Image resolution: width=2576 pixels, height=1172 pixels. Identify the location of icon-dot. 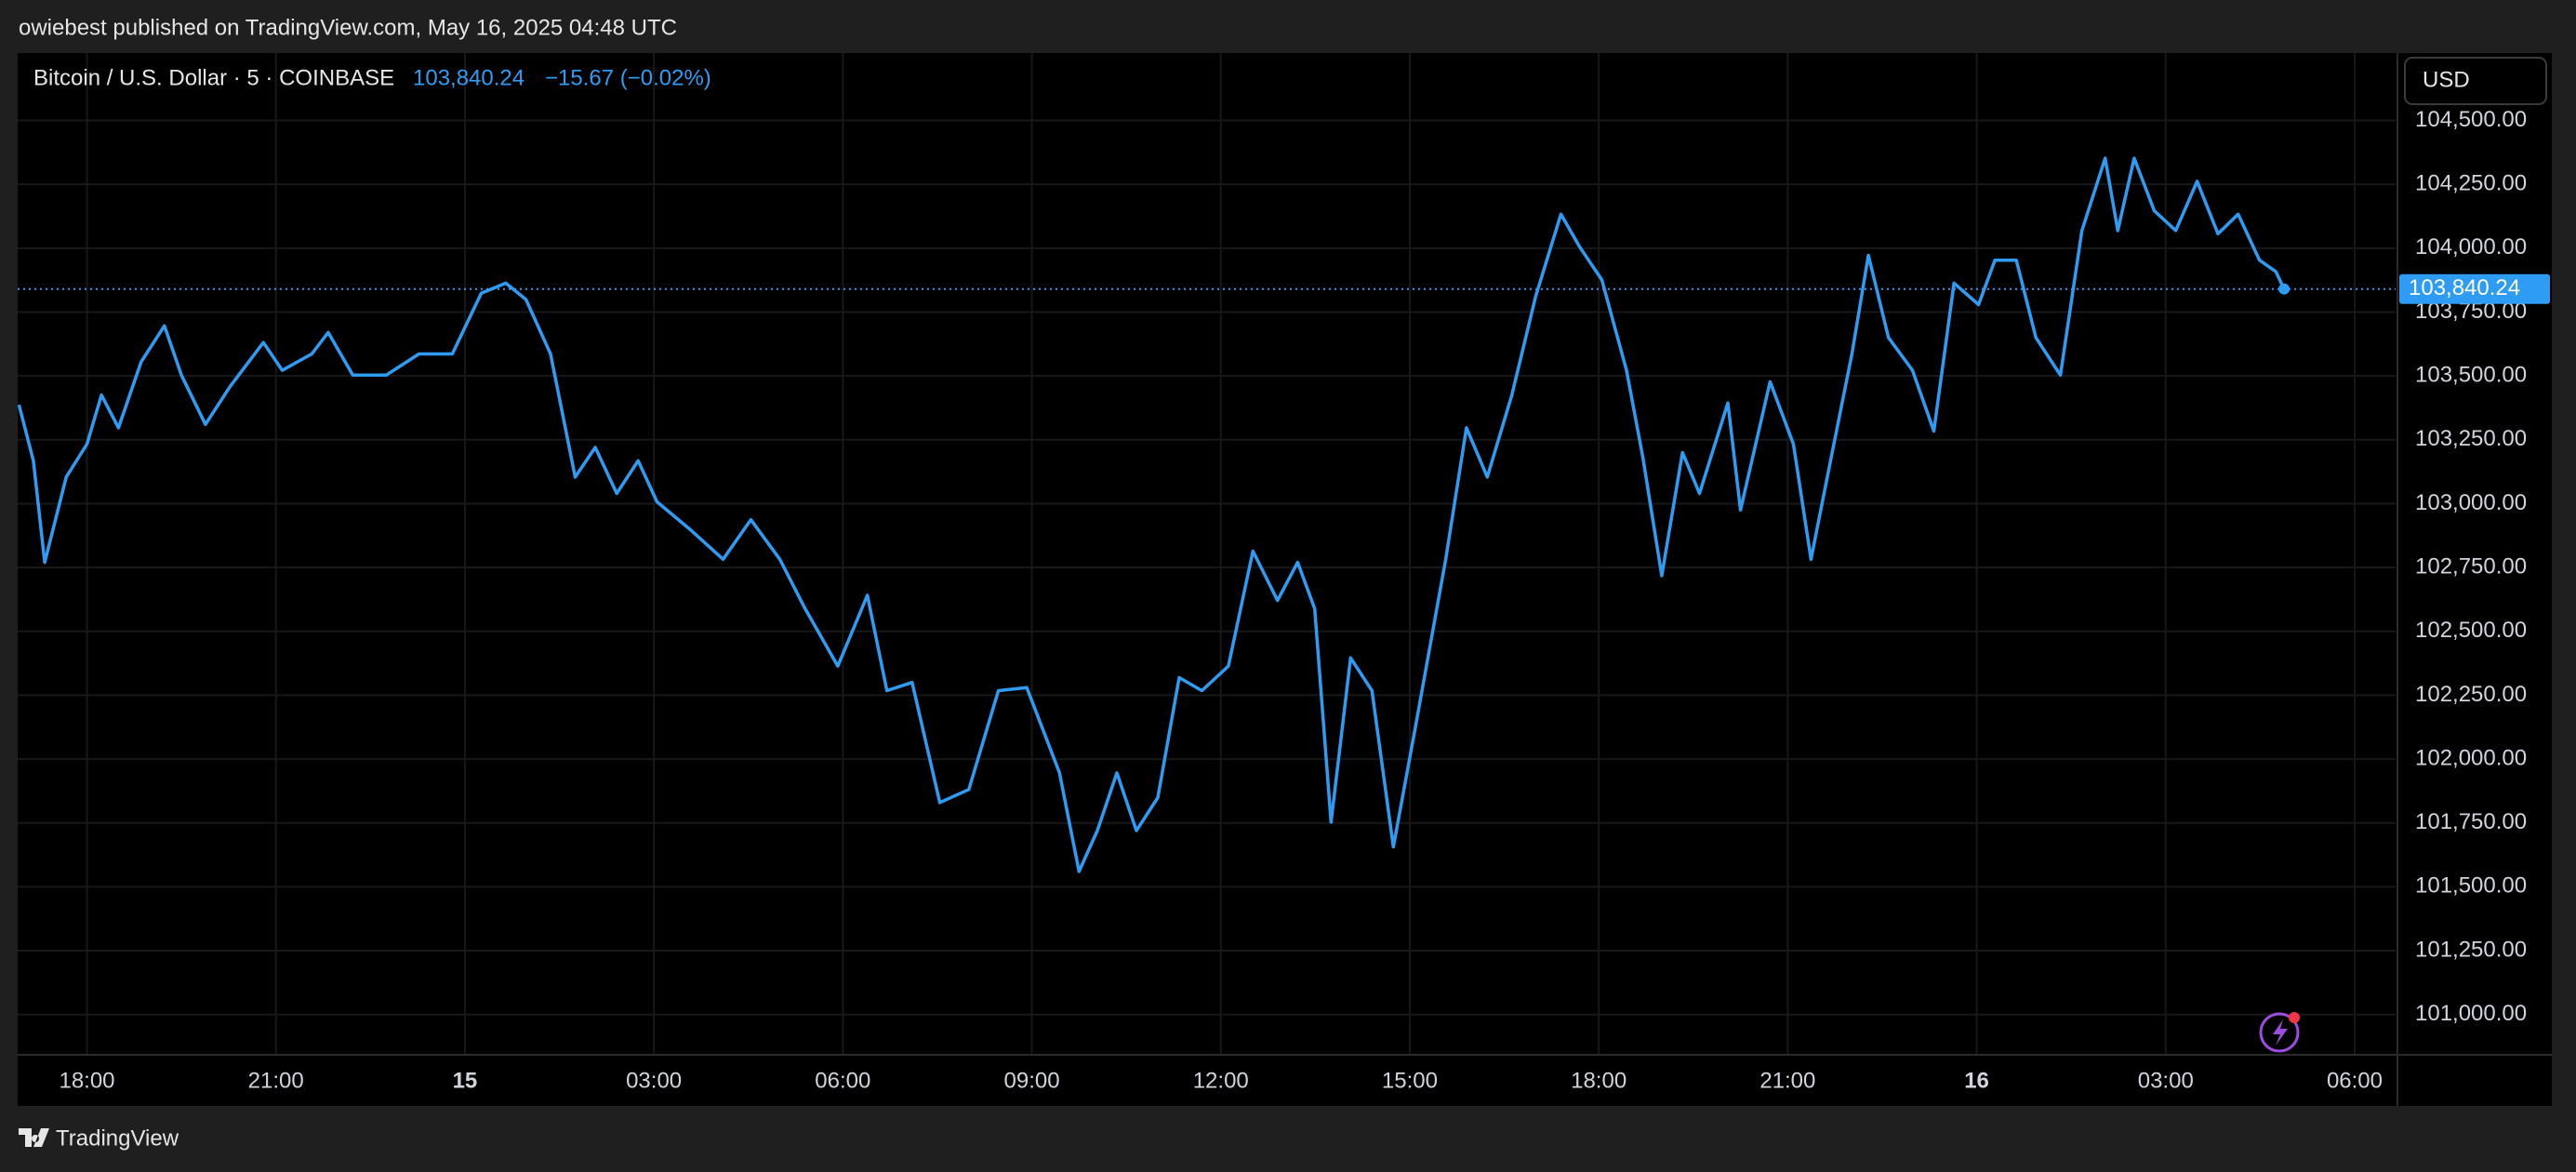
(2294, 1018).